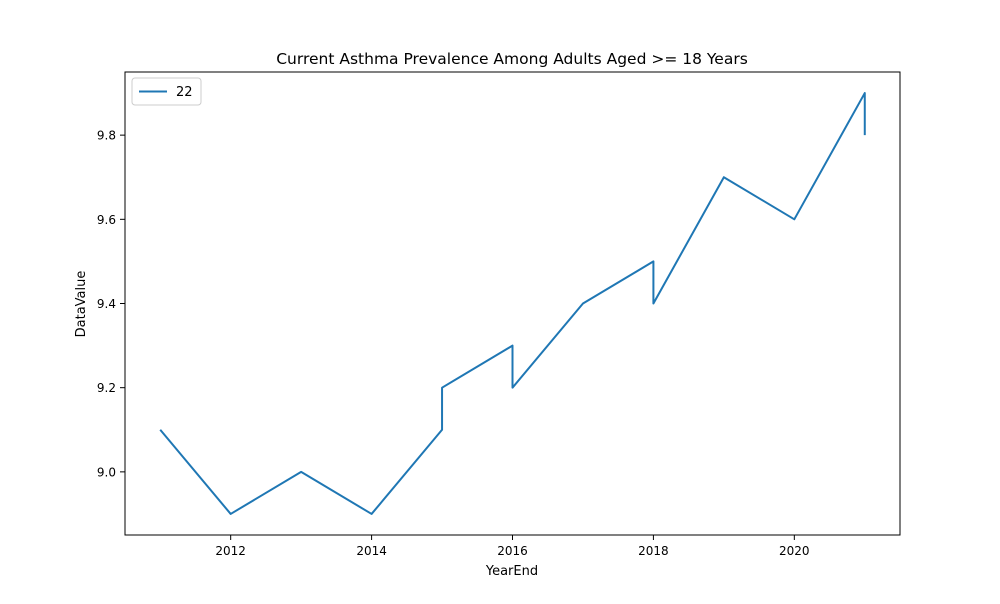  What do you see at coordinates (511, 571) in the screenshot?
I see `x-axis-label: YearEnd` at bounding box center [511, 571].